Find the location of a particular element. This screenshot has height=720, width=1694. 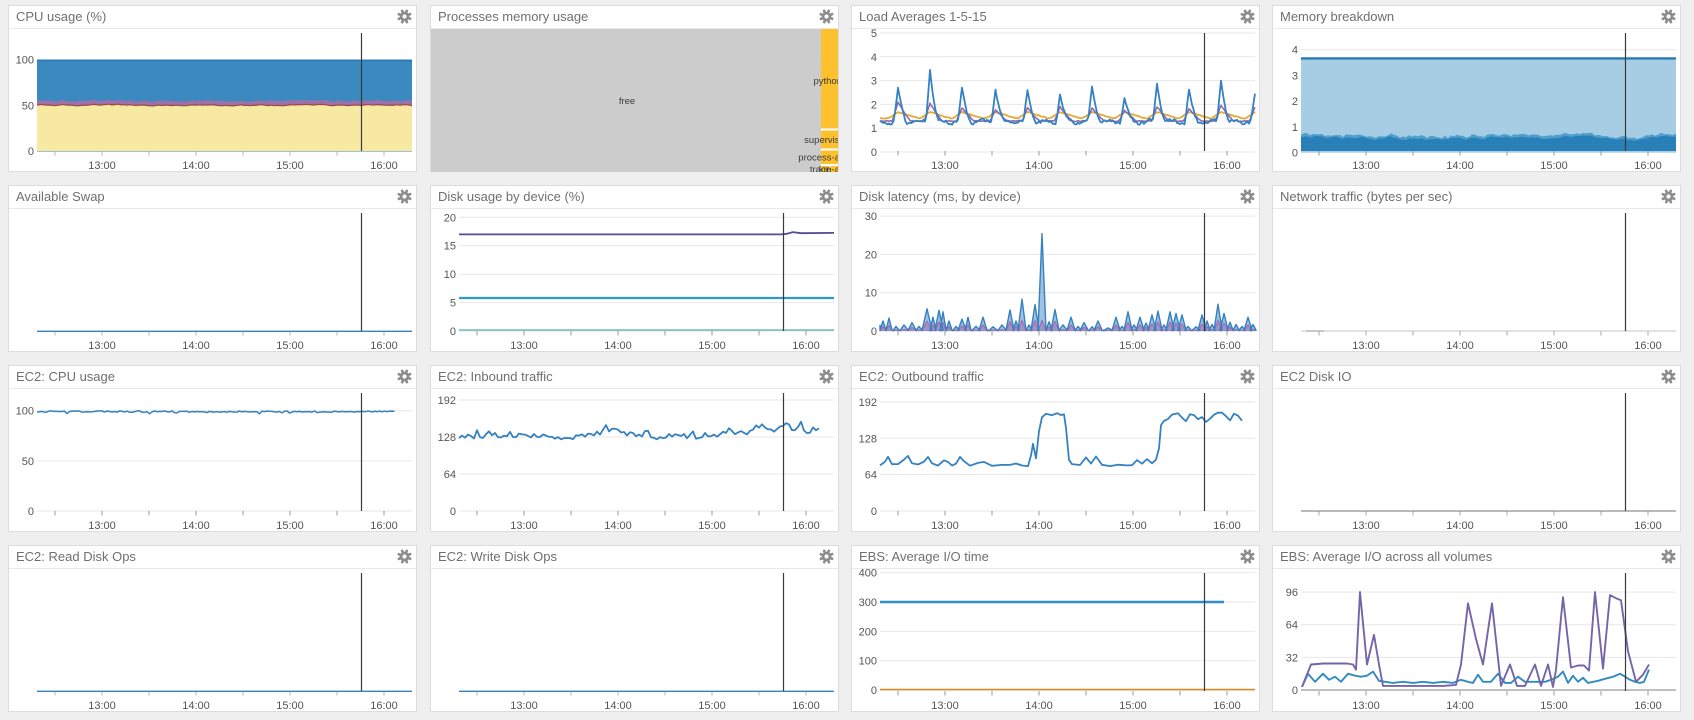

svg-text: 32 is located at coordinates (1292, 658).